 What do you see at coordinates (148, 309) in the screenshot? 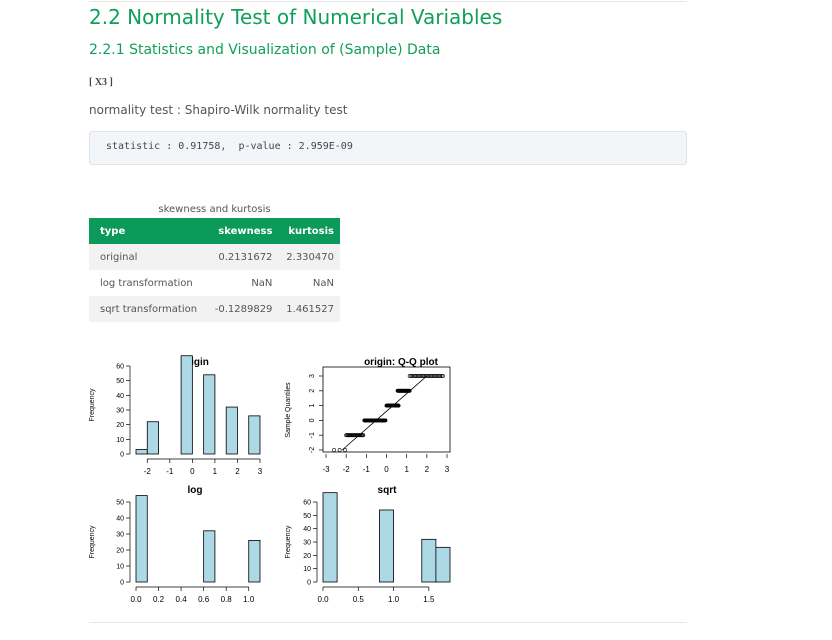
I see `cell-type: sqrt transformation` at bounding box center [148, 309].